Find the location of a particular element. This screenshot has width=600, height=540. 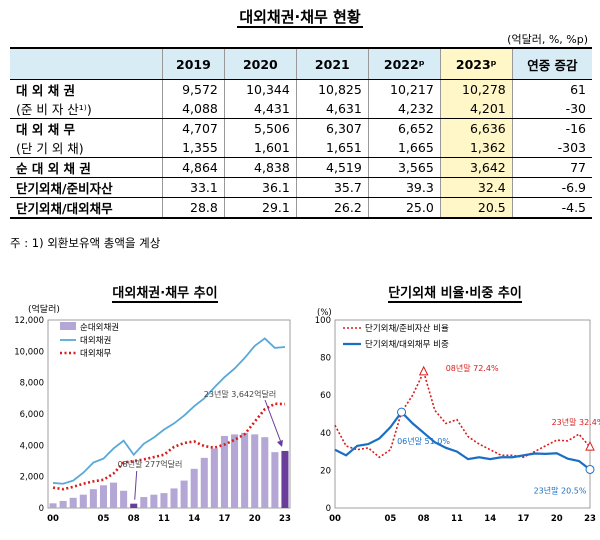

table-row: 단기외채/대외채무 28.8 29.1 26.2 25.0 20.5 -4.5 is located at coordinates (301, 208).